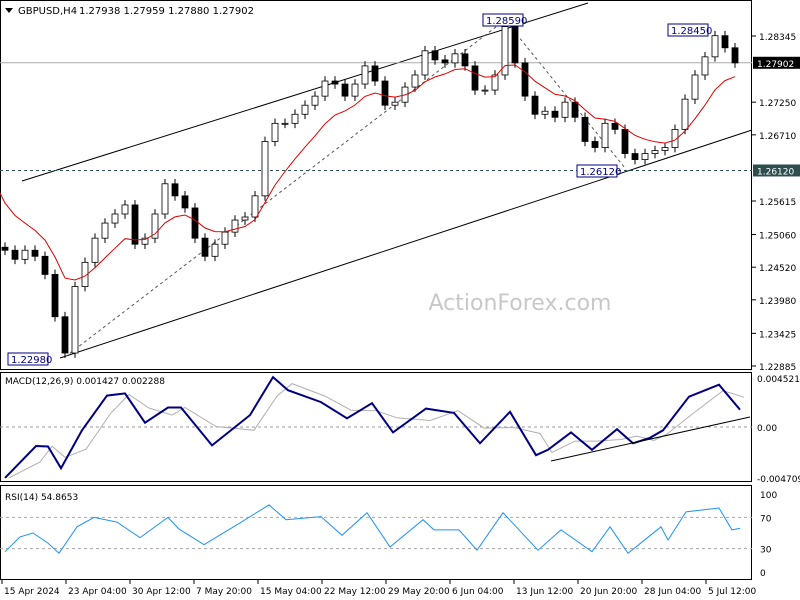 Image resolution: width=800 pixels, height=600 pixels. Describe the element at coordinates (224, 592) in the screenshot. I see `time-tick-label: 7 May 20:00` at that location.